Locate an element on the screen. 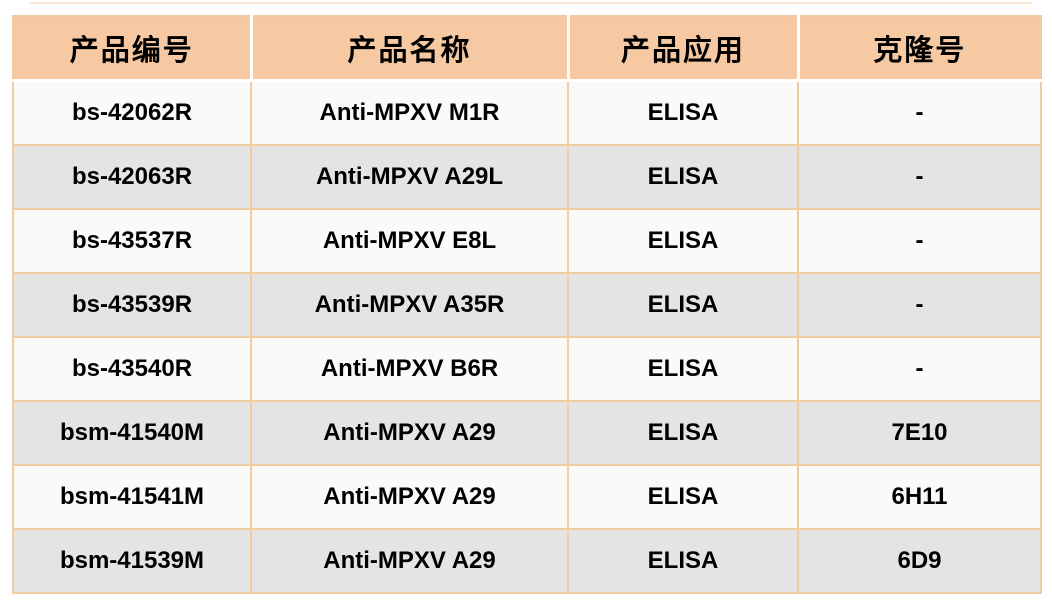 This screenshot has height=608, width=1052. table-row: bsm-41541M Anti-MPXV A29 ELISA 6H11 is located at coordinates (527, 497).